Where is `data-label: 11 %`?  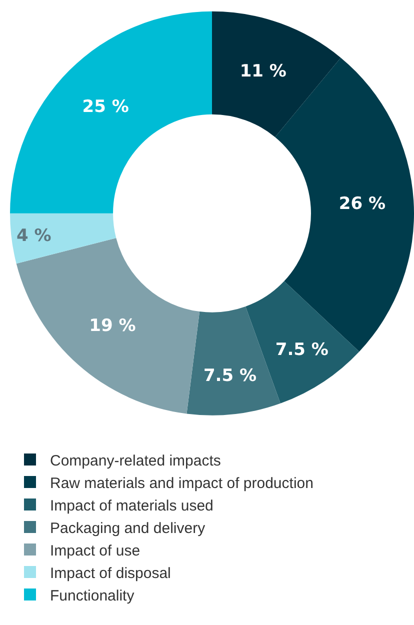 data-label: 11 % is located at coordinates (263, 71).